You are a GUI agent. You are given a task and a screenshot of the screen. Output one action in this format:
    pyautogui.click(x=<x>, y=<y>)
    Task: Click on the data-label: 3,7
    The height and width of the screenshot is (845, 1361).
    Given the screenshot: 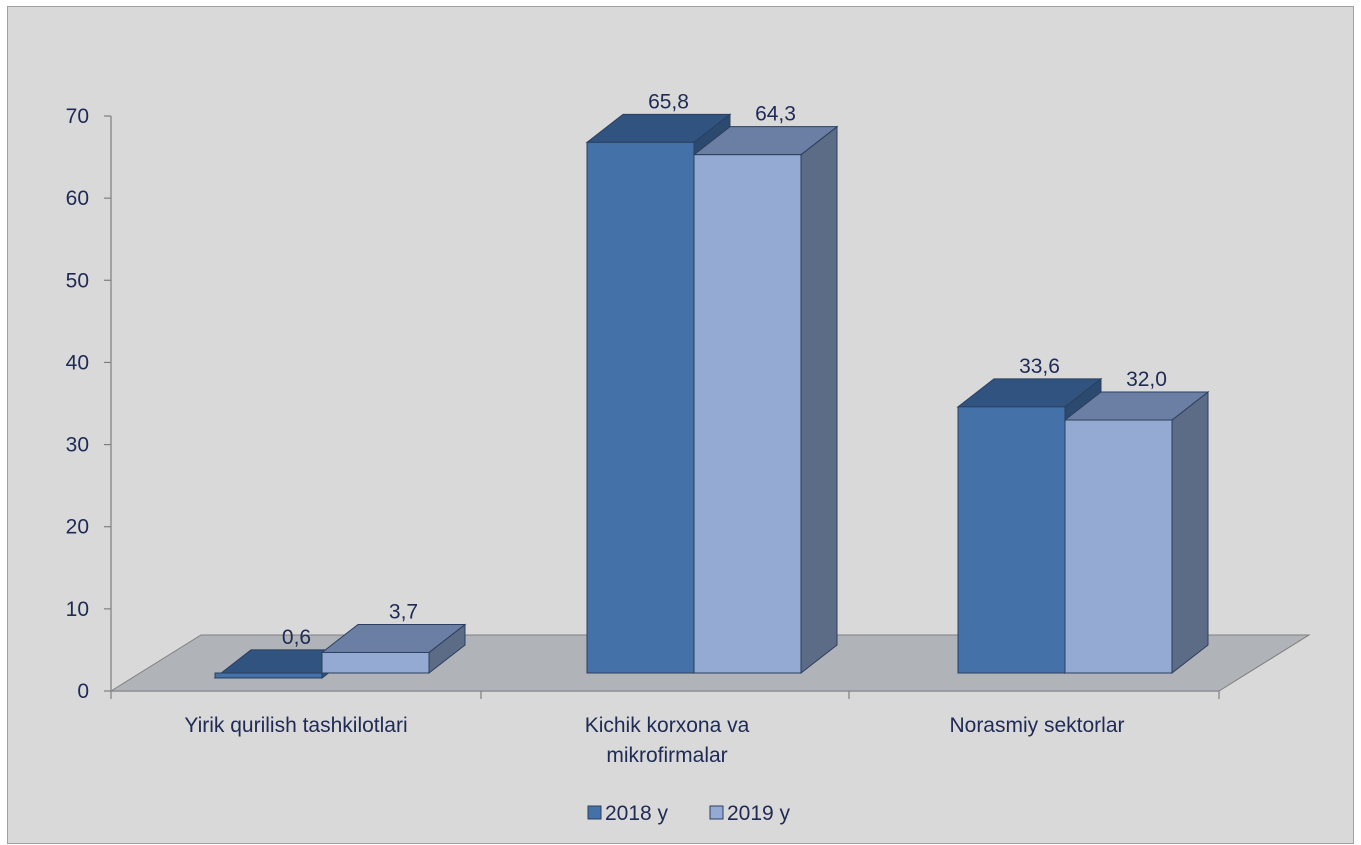 What is the action you would take?
    pyautogui.click(x=403, y=611)
    